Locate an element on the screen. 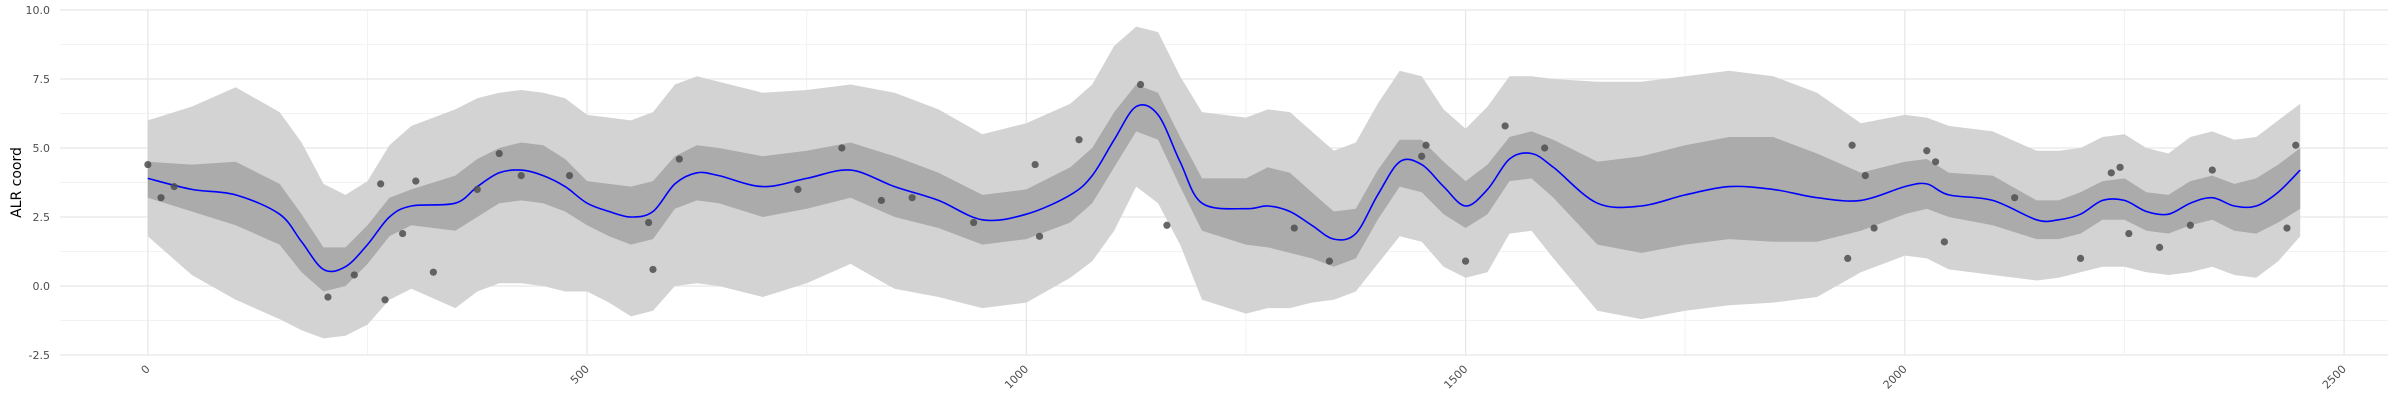 The width and height of the screenshot is (2400, 404). y-tick-label: 0.0 is located at coordinates (42, 286).